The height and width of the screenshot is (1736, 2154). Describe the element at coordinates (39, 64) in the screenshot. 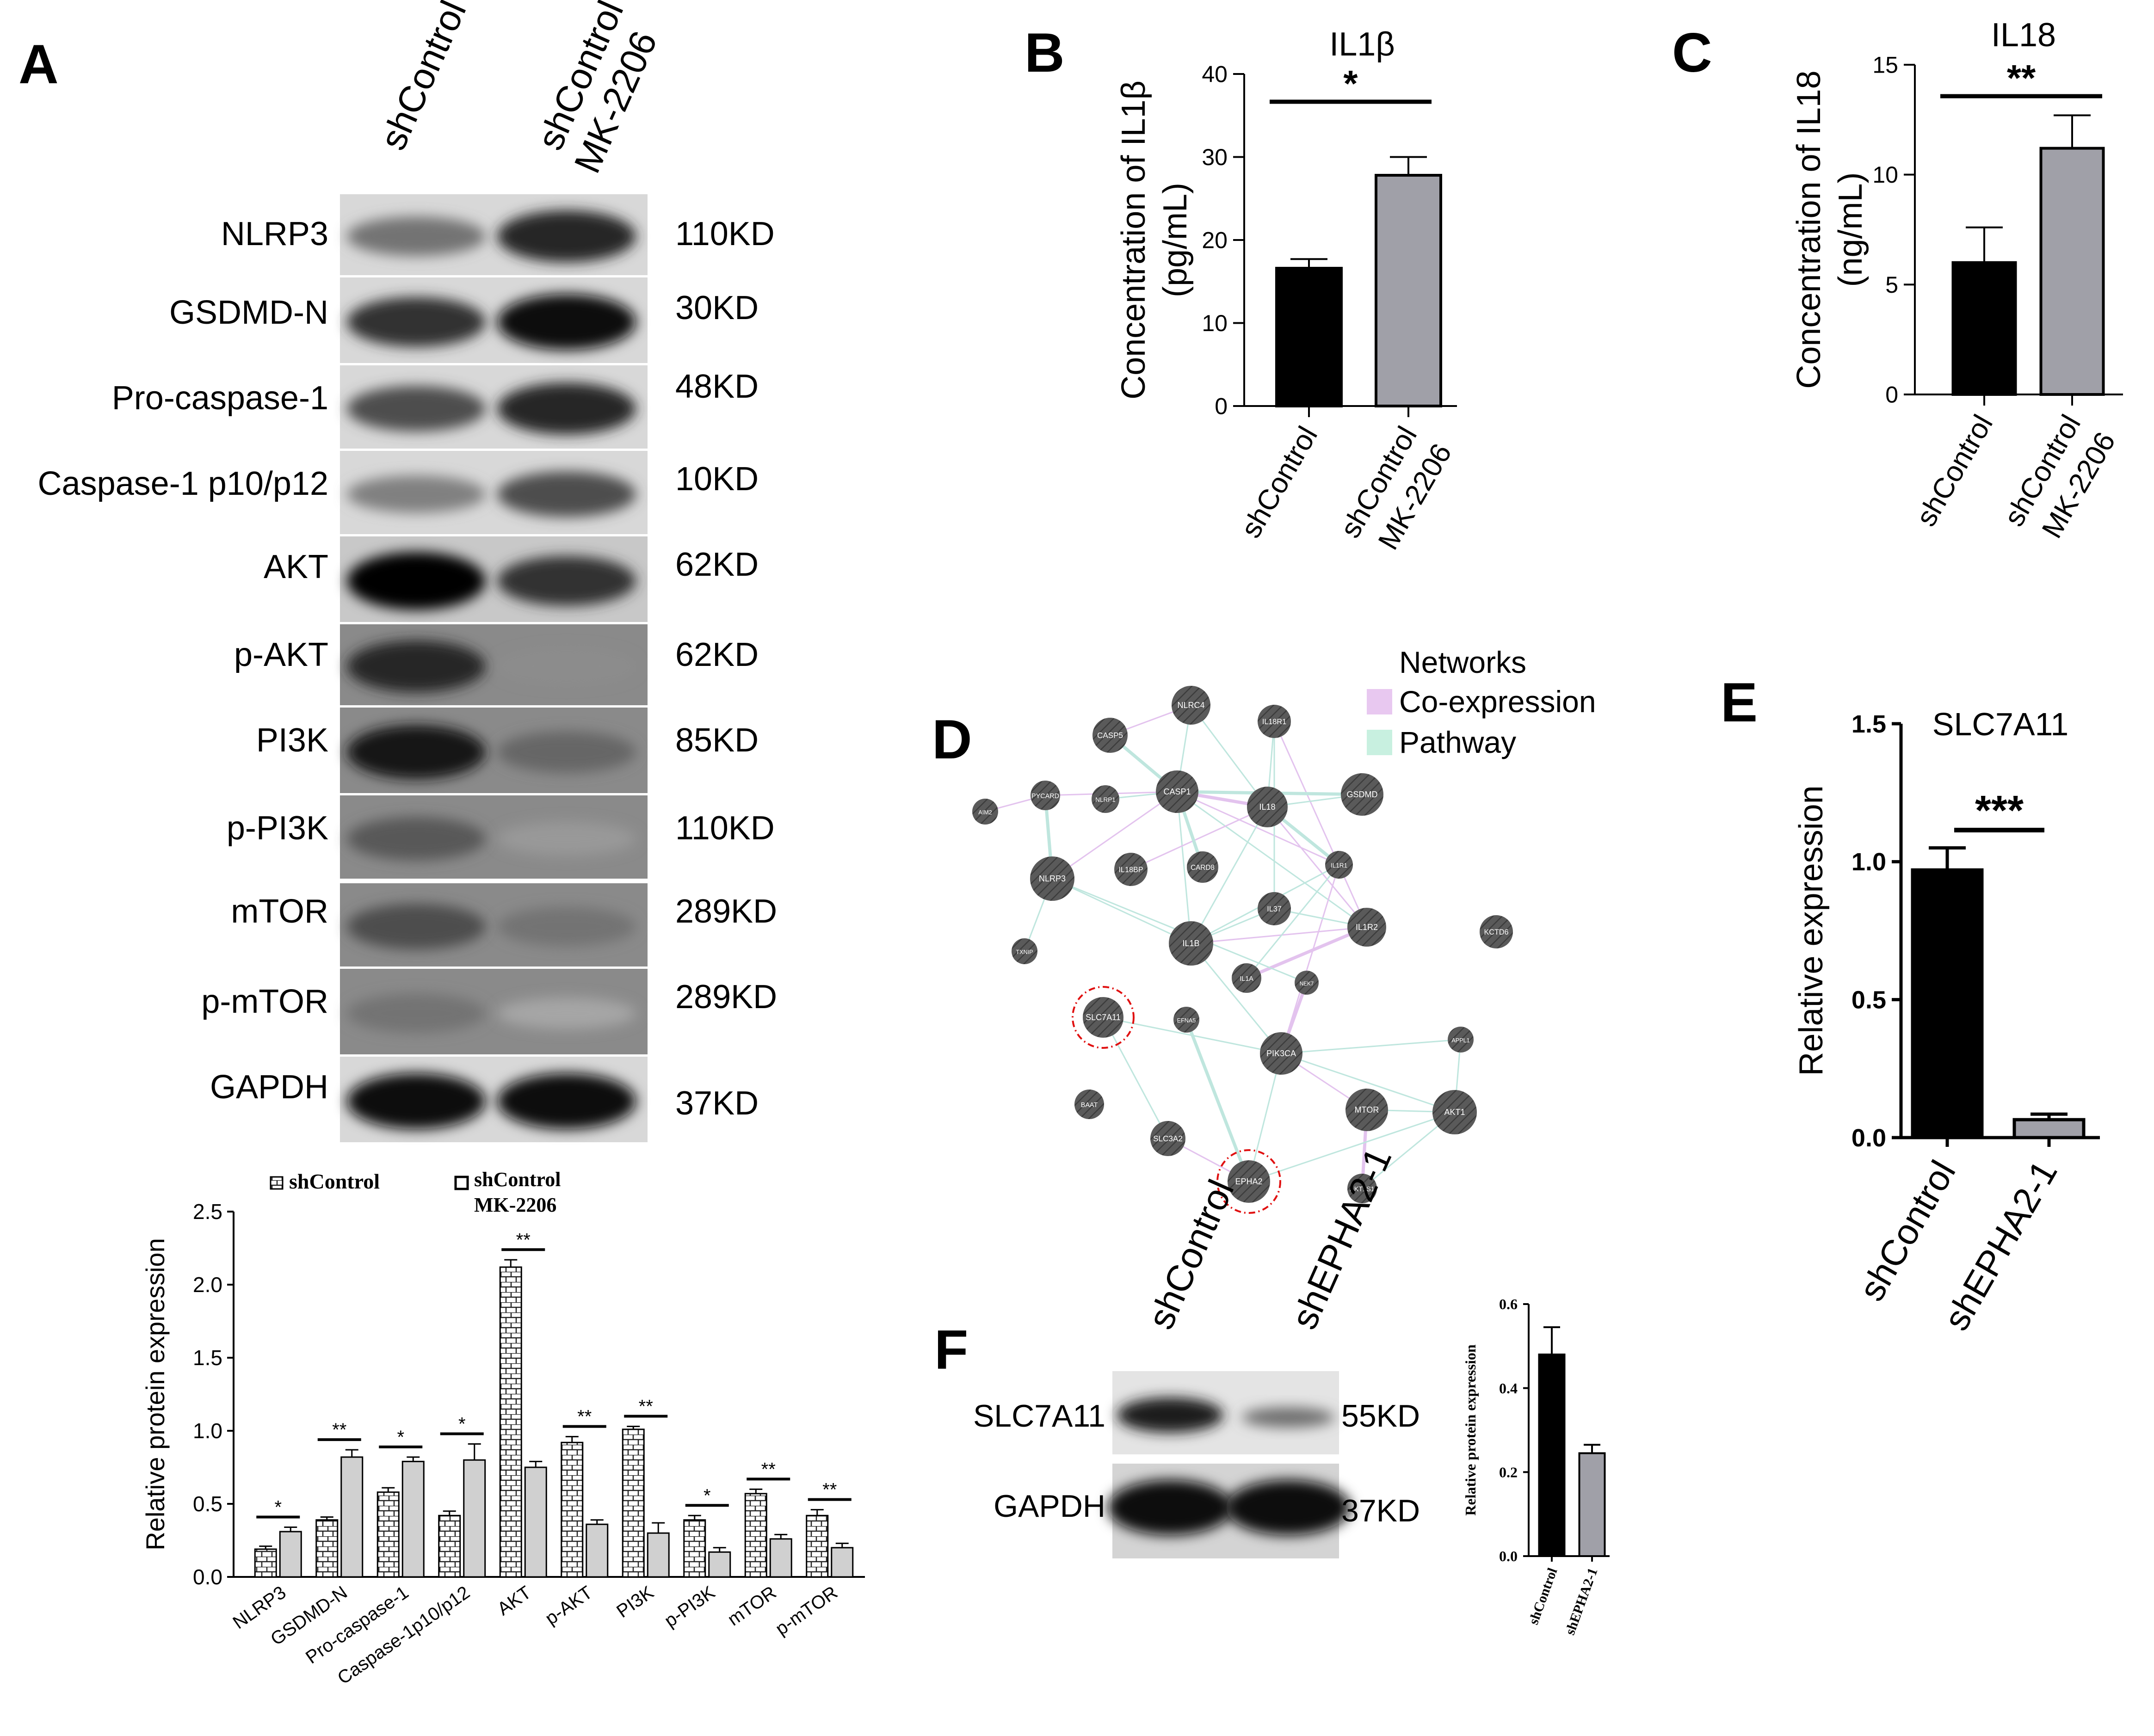

I see `panel-letter-a: A` at that location.